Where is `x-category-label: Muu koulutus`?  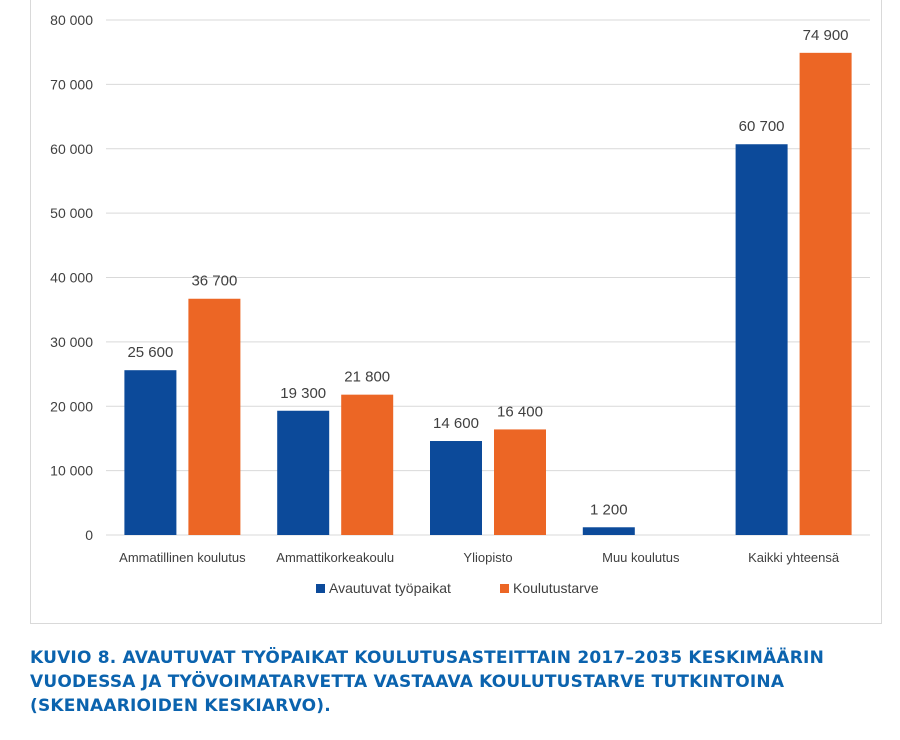
x-category-label: Muu koulutus is located at coordinates (641, 557).